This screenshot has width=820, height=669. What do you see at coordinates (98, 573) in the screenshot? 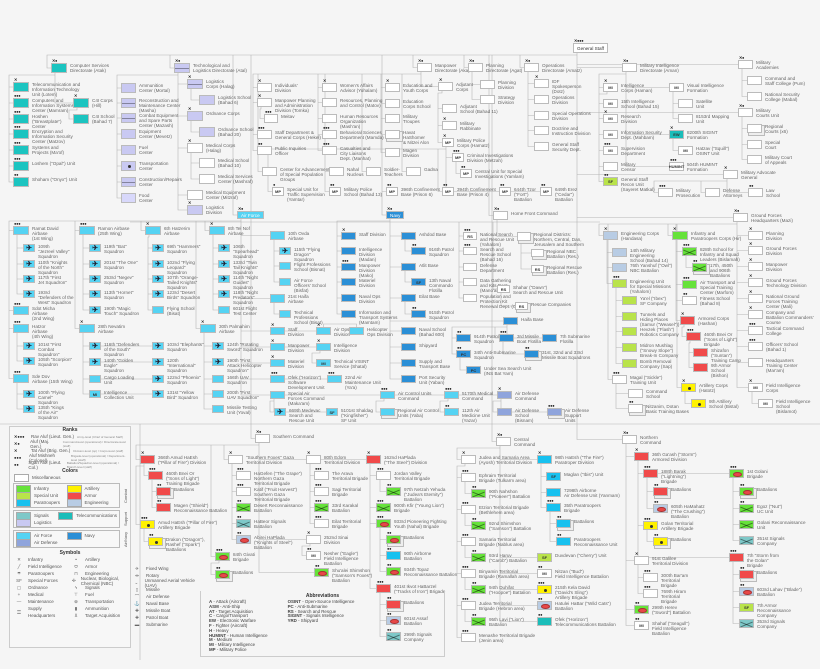
I see `legend-symbol-engineering: ⊓ Engineering` at bounding box center [98, 573].